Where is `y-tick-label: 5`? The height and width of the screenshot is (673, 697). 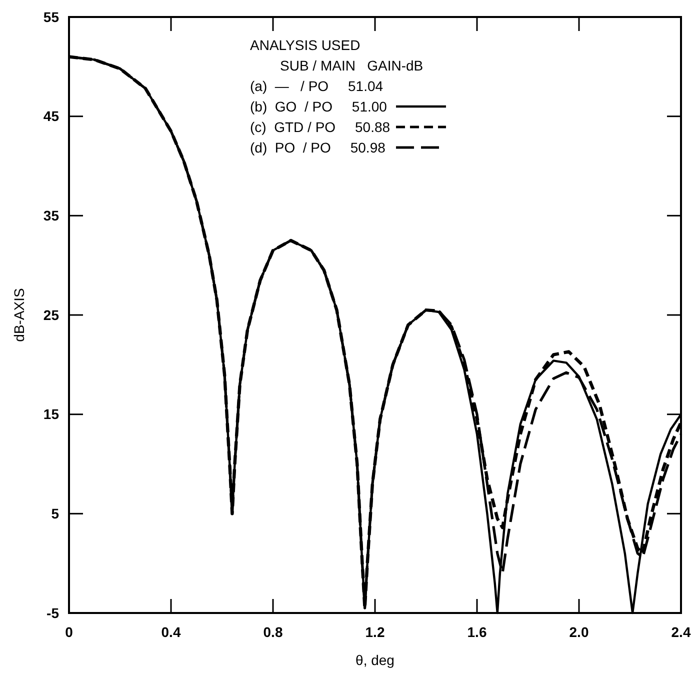
y-tick-label: 5 is located at coordinates (55, 514).